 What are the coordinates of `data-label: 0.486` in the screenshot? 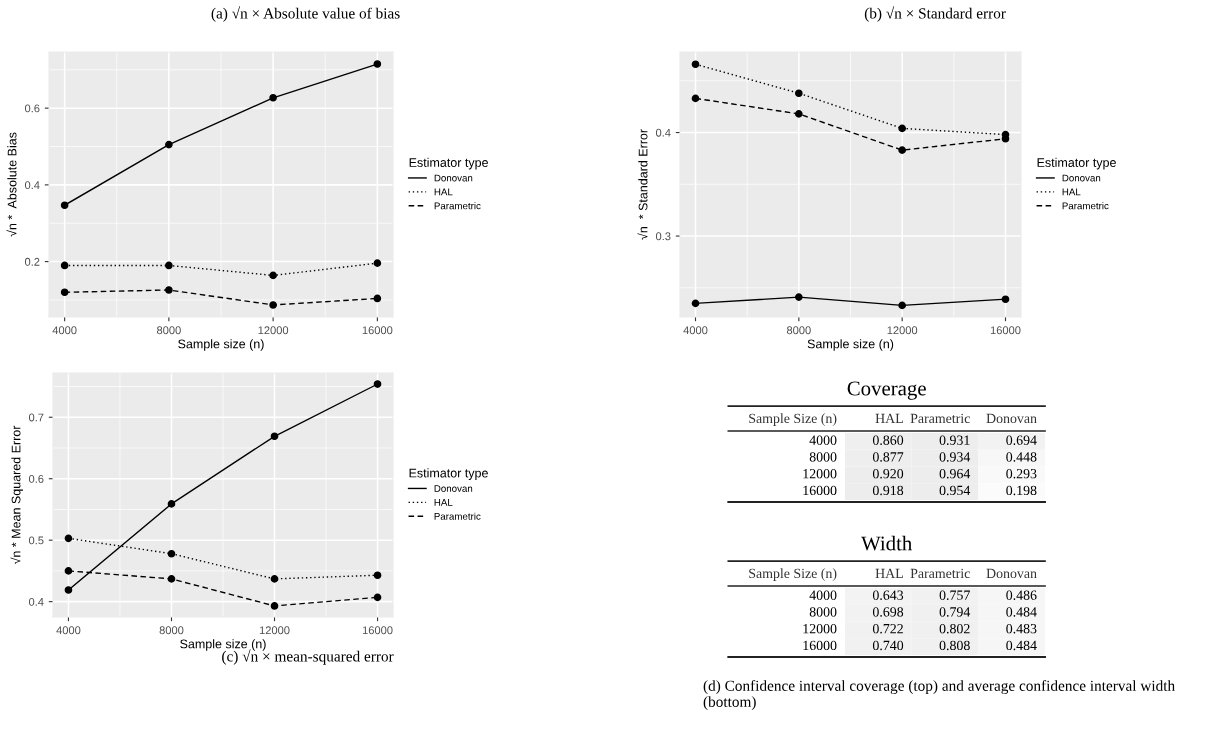 It's located at (1021, 595).